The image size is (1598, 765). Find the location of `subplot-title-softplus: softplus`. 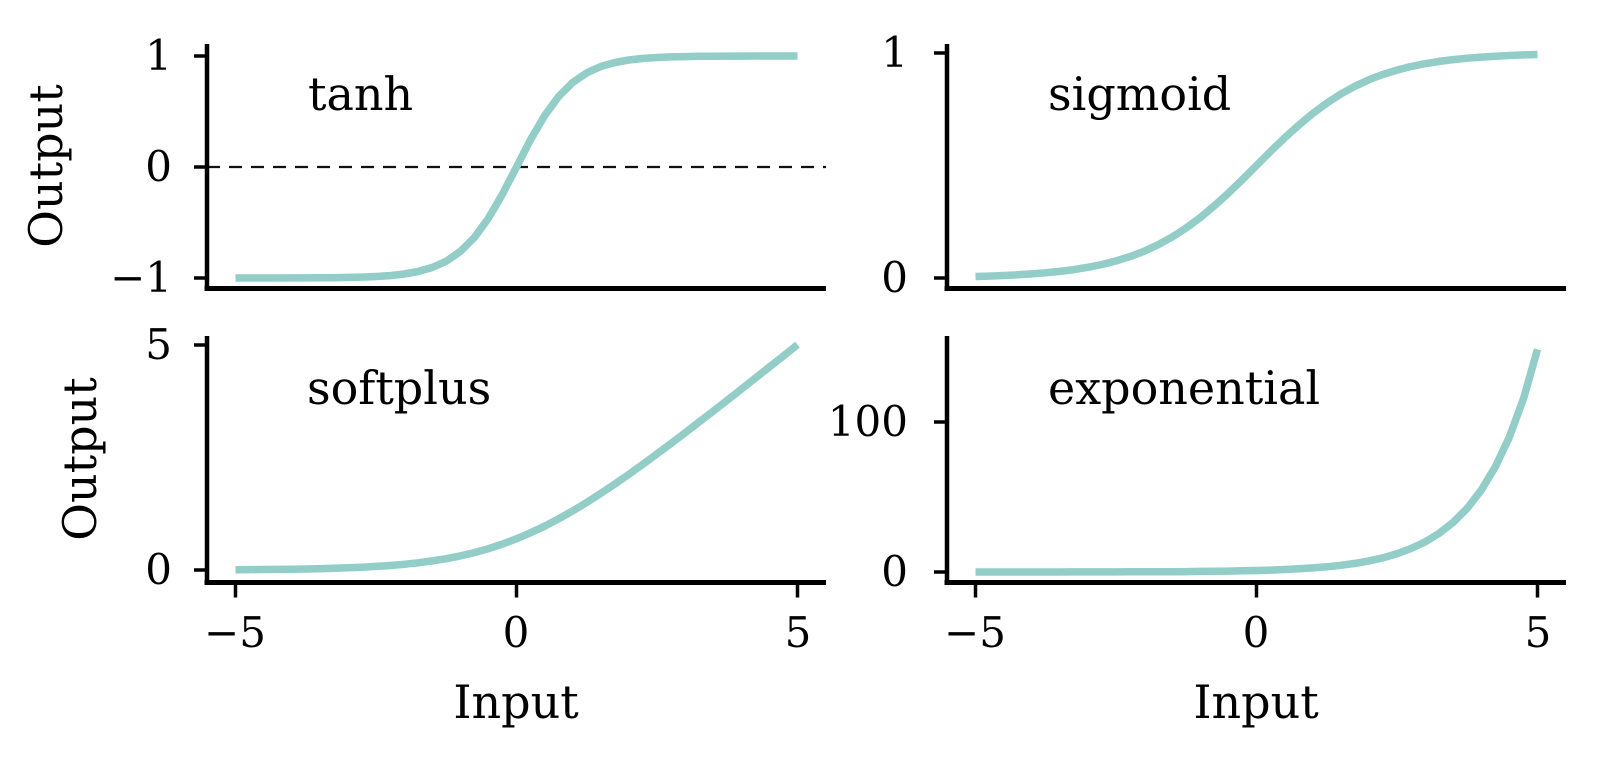

subplot-title-softplus: softplus is located at coordinates (399, 388).